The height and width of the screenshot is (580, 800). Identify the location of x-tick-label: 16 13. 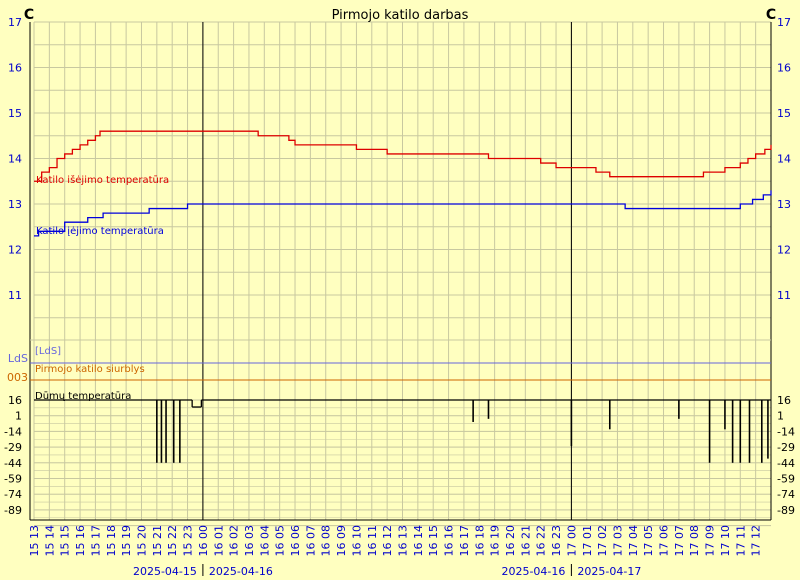
(403, 541).